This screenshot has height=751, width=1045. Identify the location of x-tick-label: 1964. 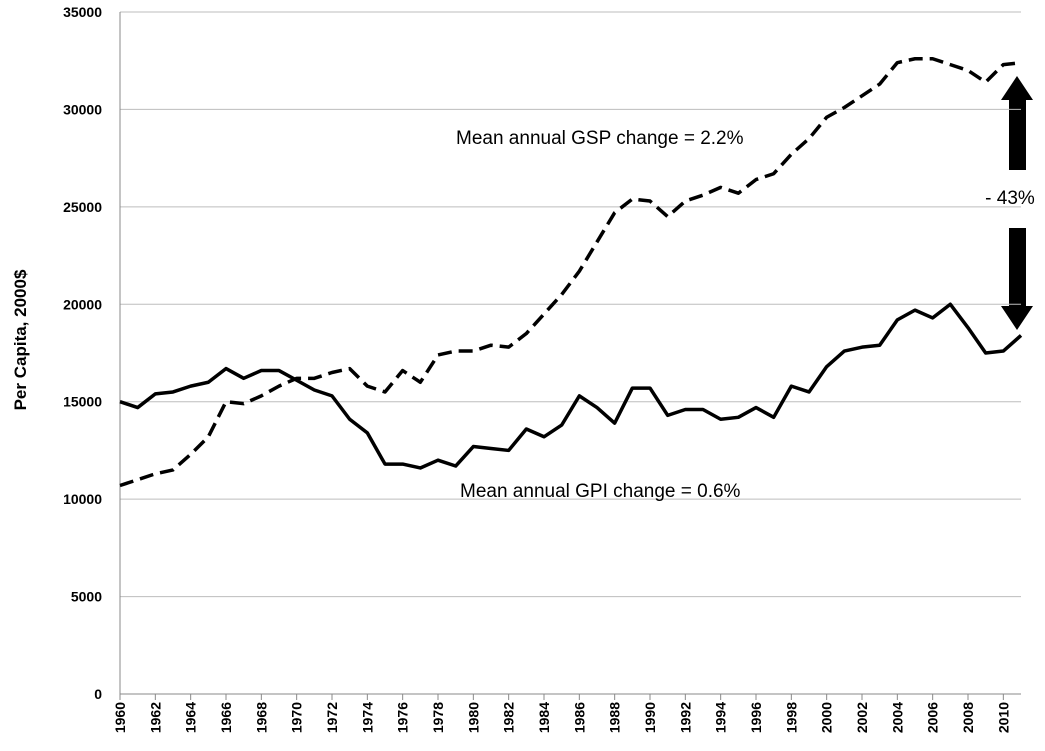
(191, 717).